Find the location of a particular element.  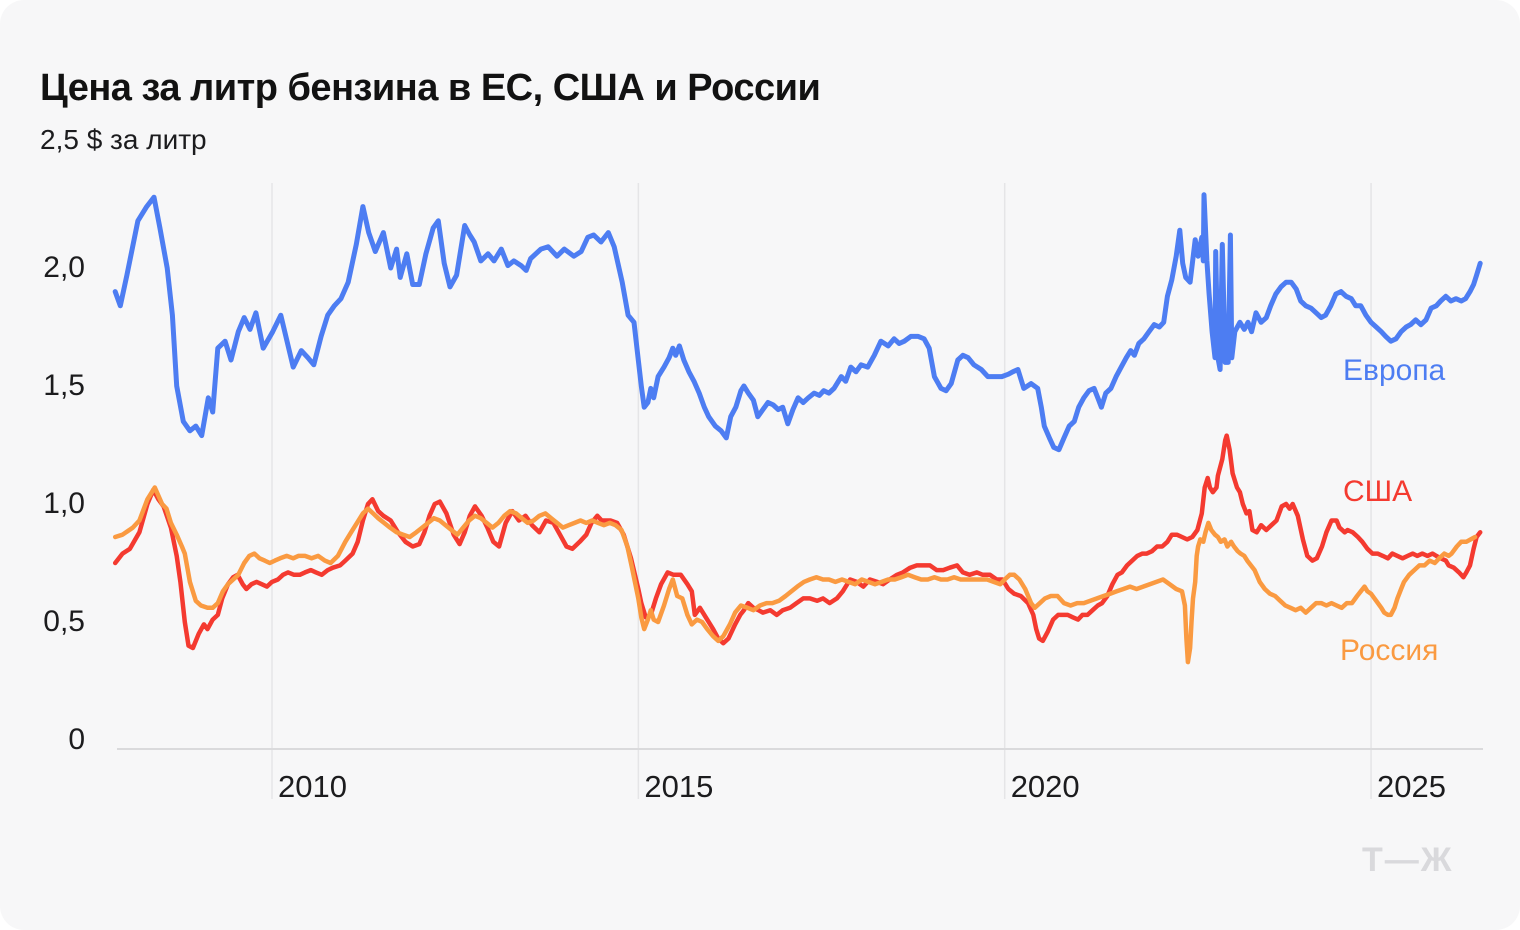

tj-logo: Т—Ж is located at coordinates (1408, 860).